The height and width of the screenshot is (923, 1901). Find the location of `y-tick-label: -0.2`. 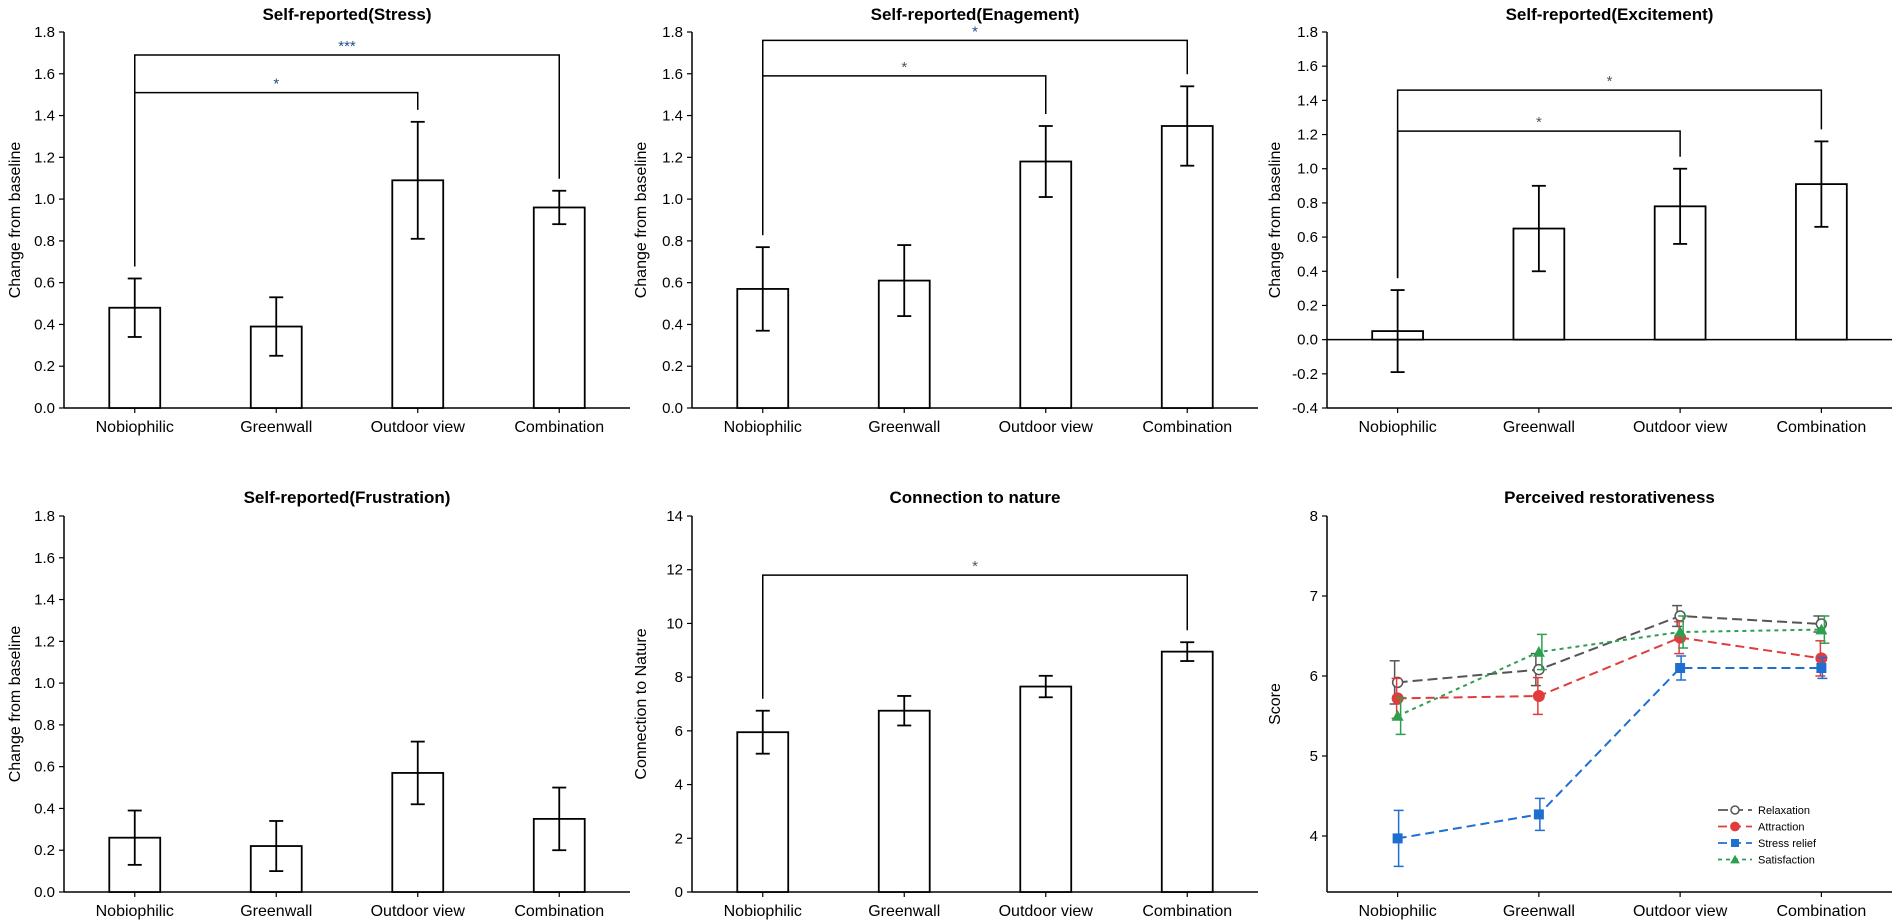

y-tick-label: -0.2 is located at coordinates (1305, 374).